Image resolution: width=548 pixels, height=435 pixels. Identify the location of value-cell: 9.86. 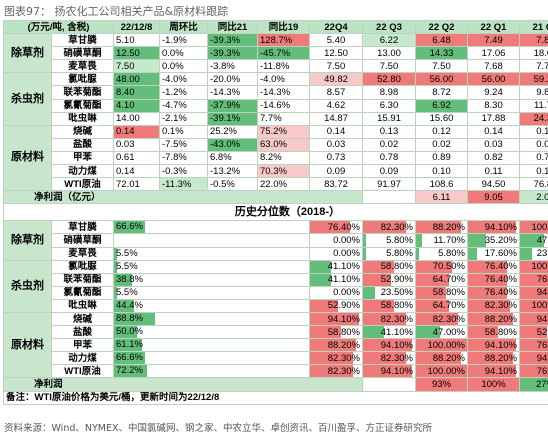
(533, 92).